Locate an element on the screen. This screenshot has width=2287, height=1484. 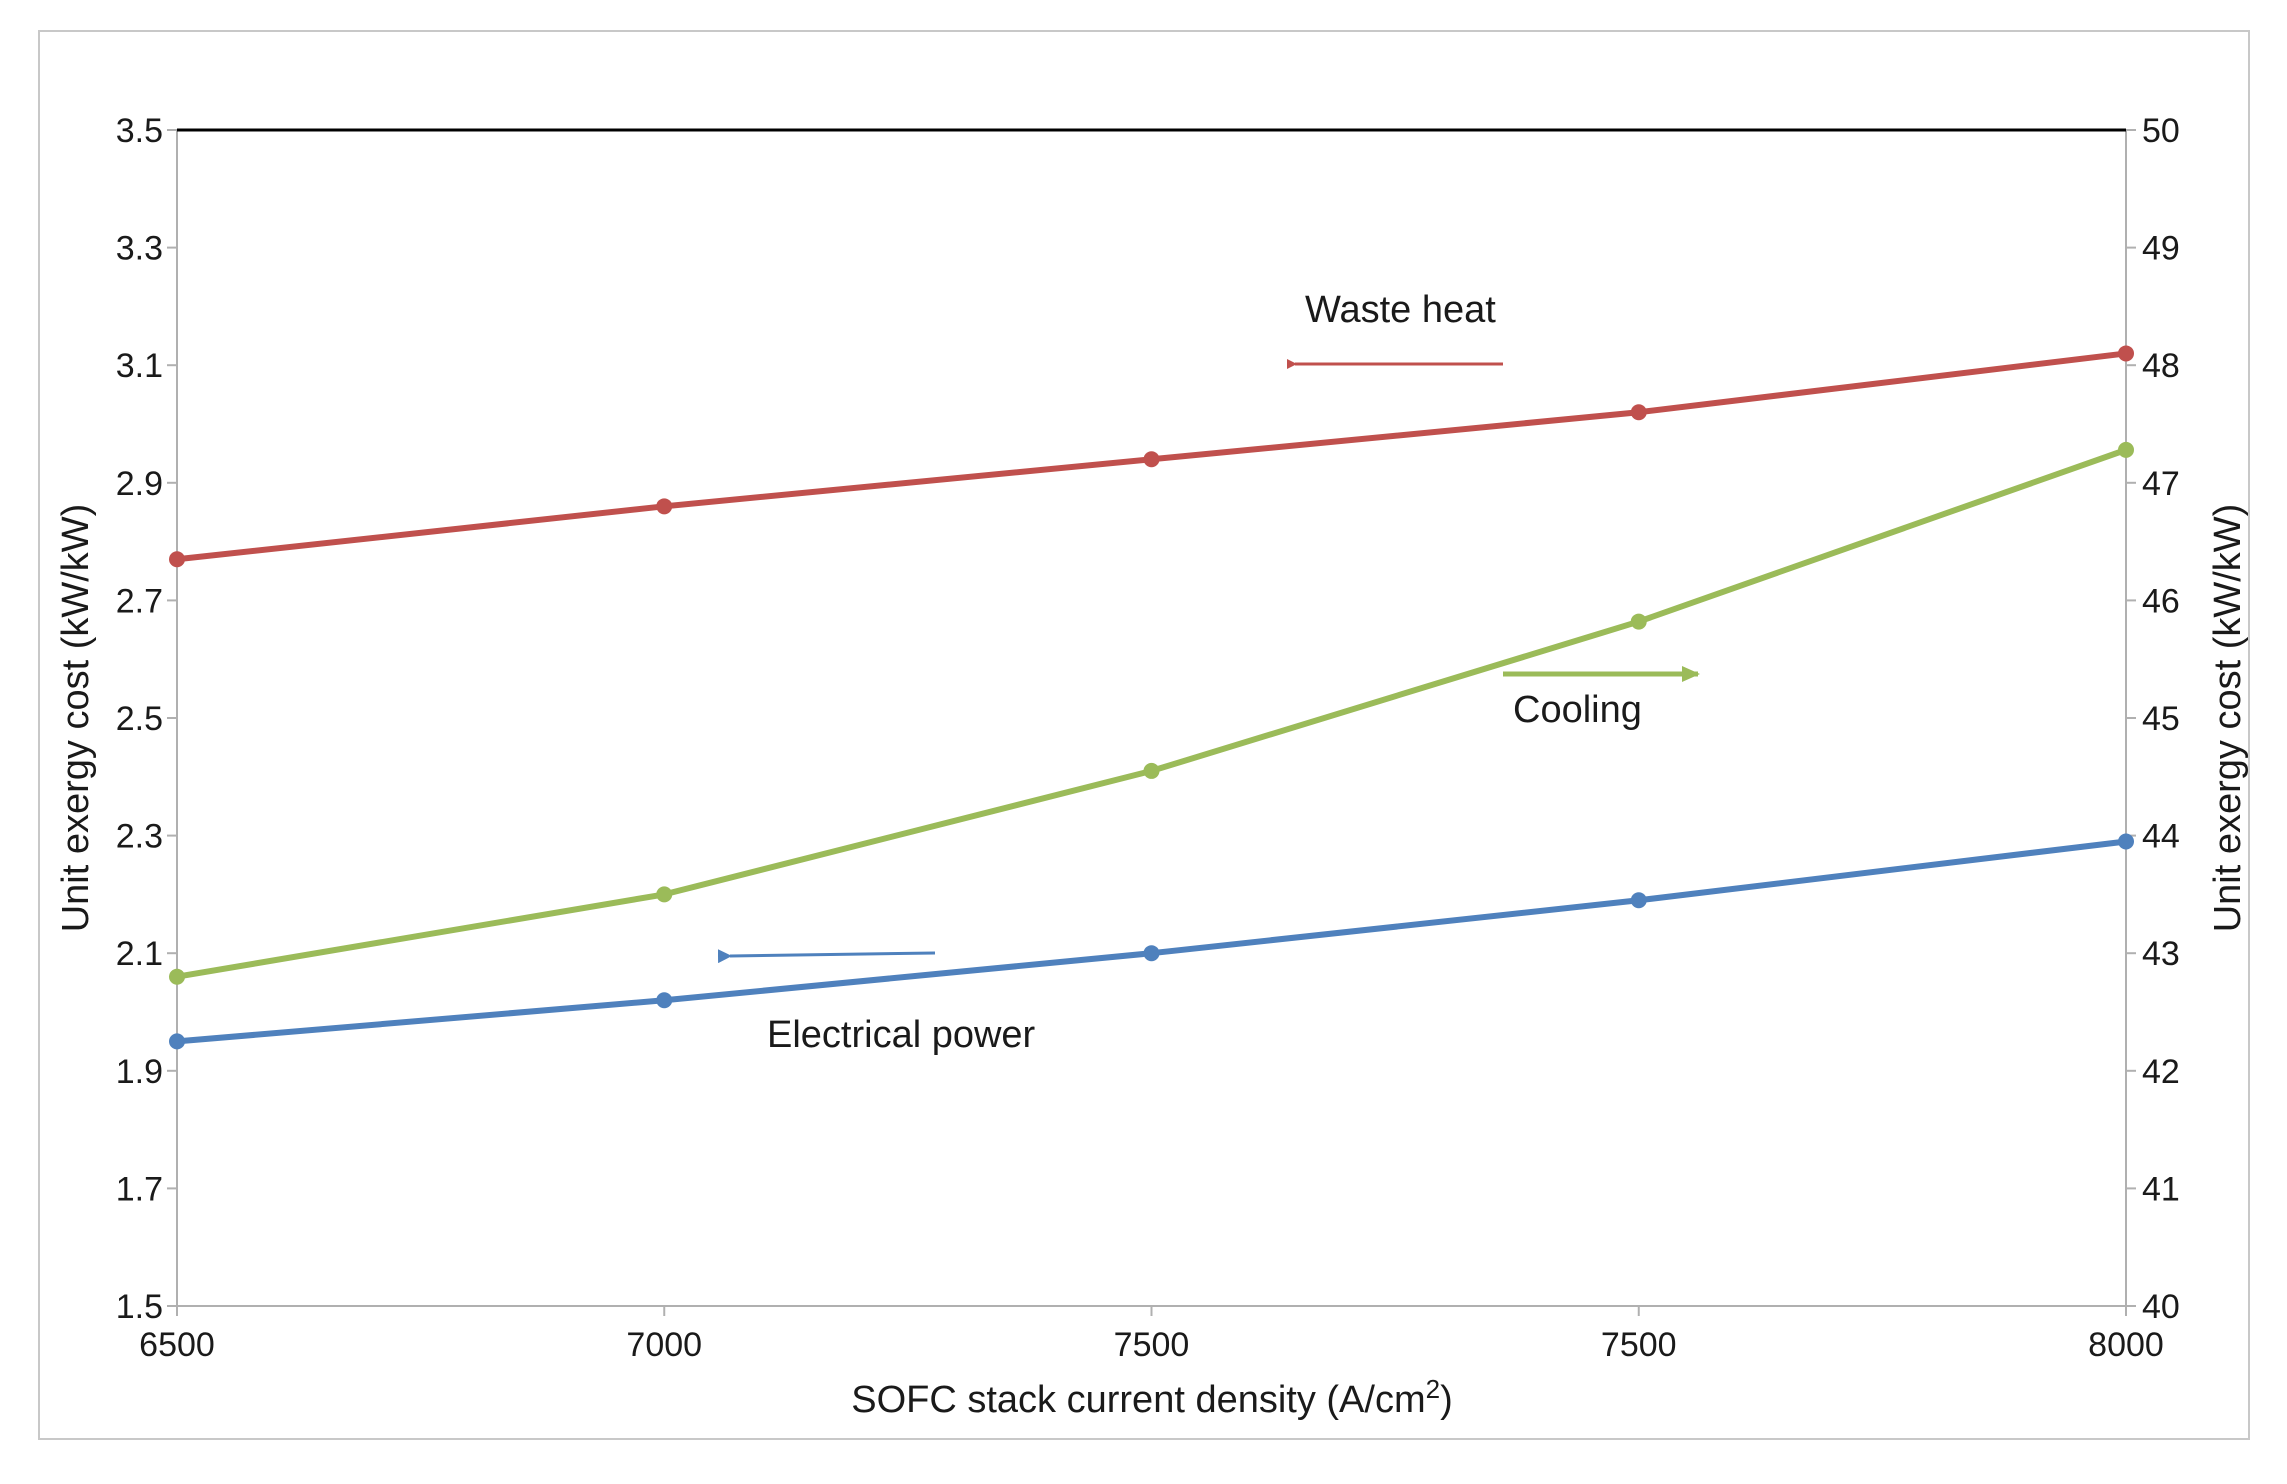
right-tick-label: 47 is located at coordinates (2161, 484).